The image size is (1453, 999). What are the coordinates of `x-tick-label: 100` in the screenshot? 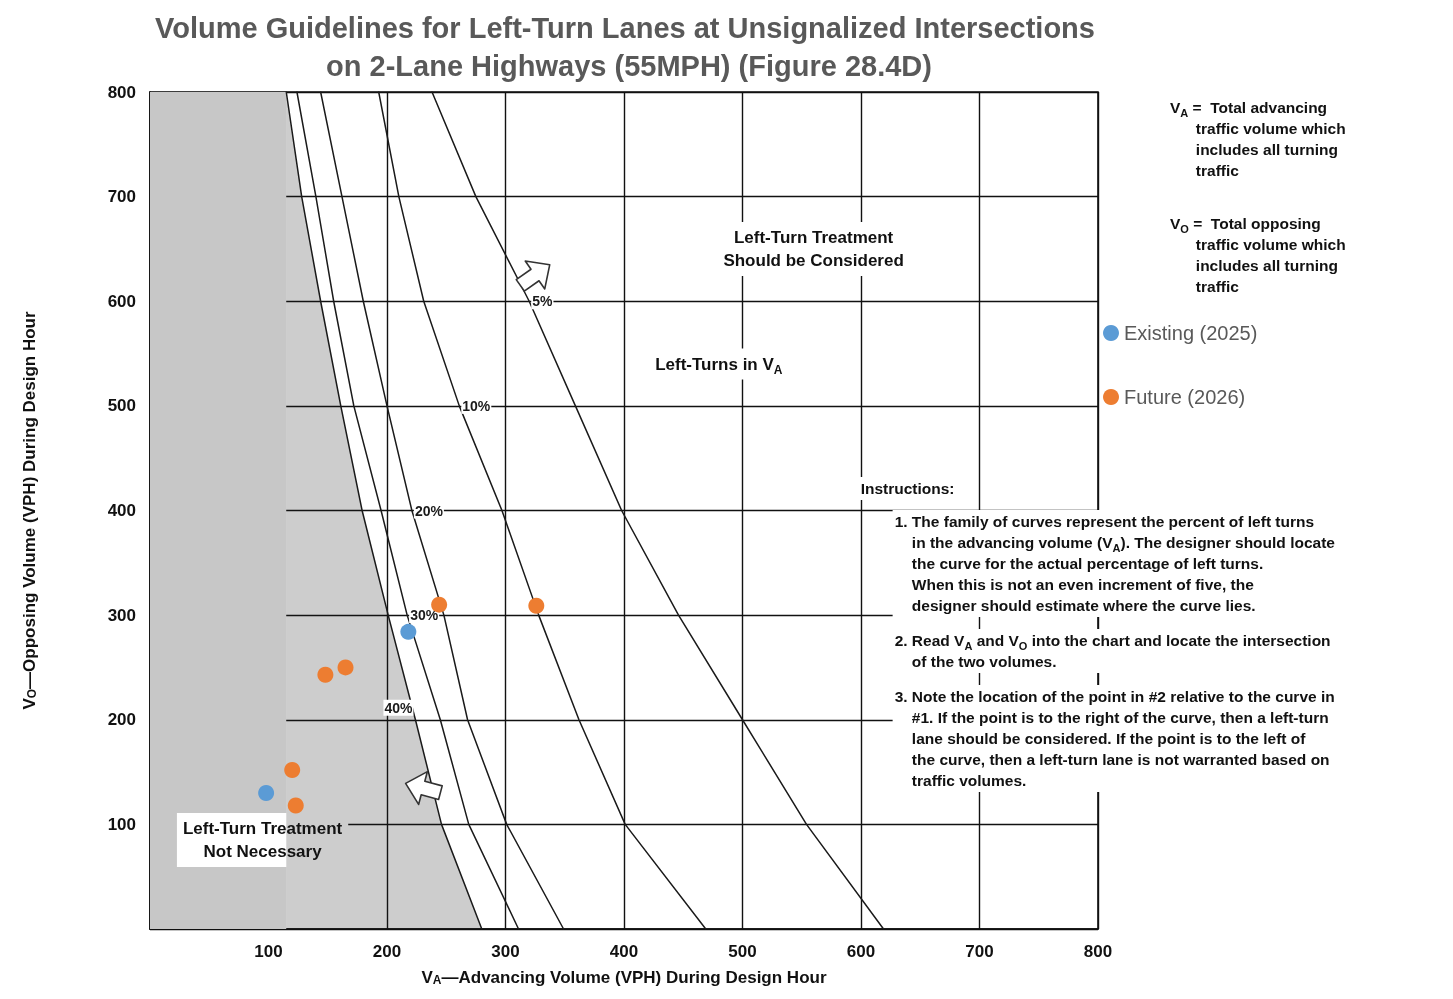 It's located at (268, 951).